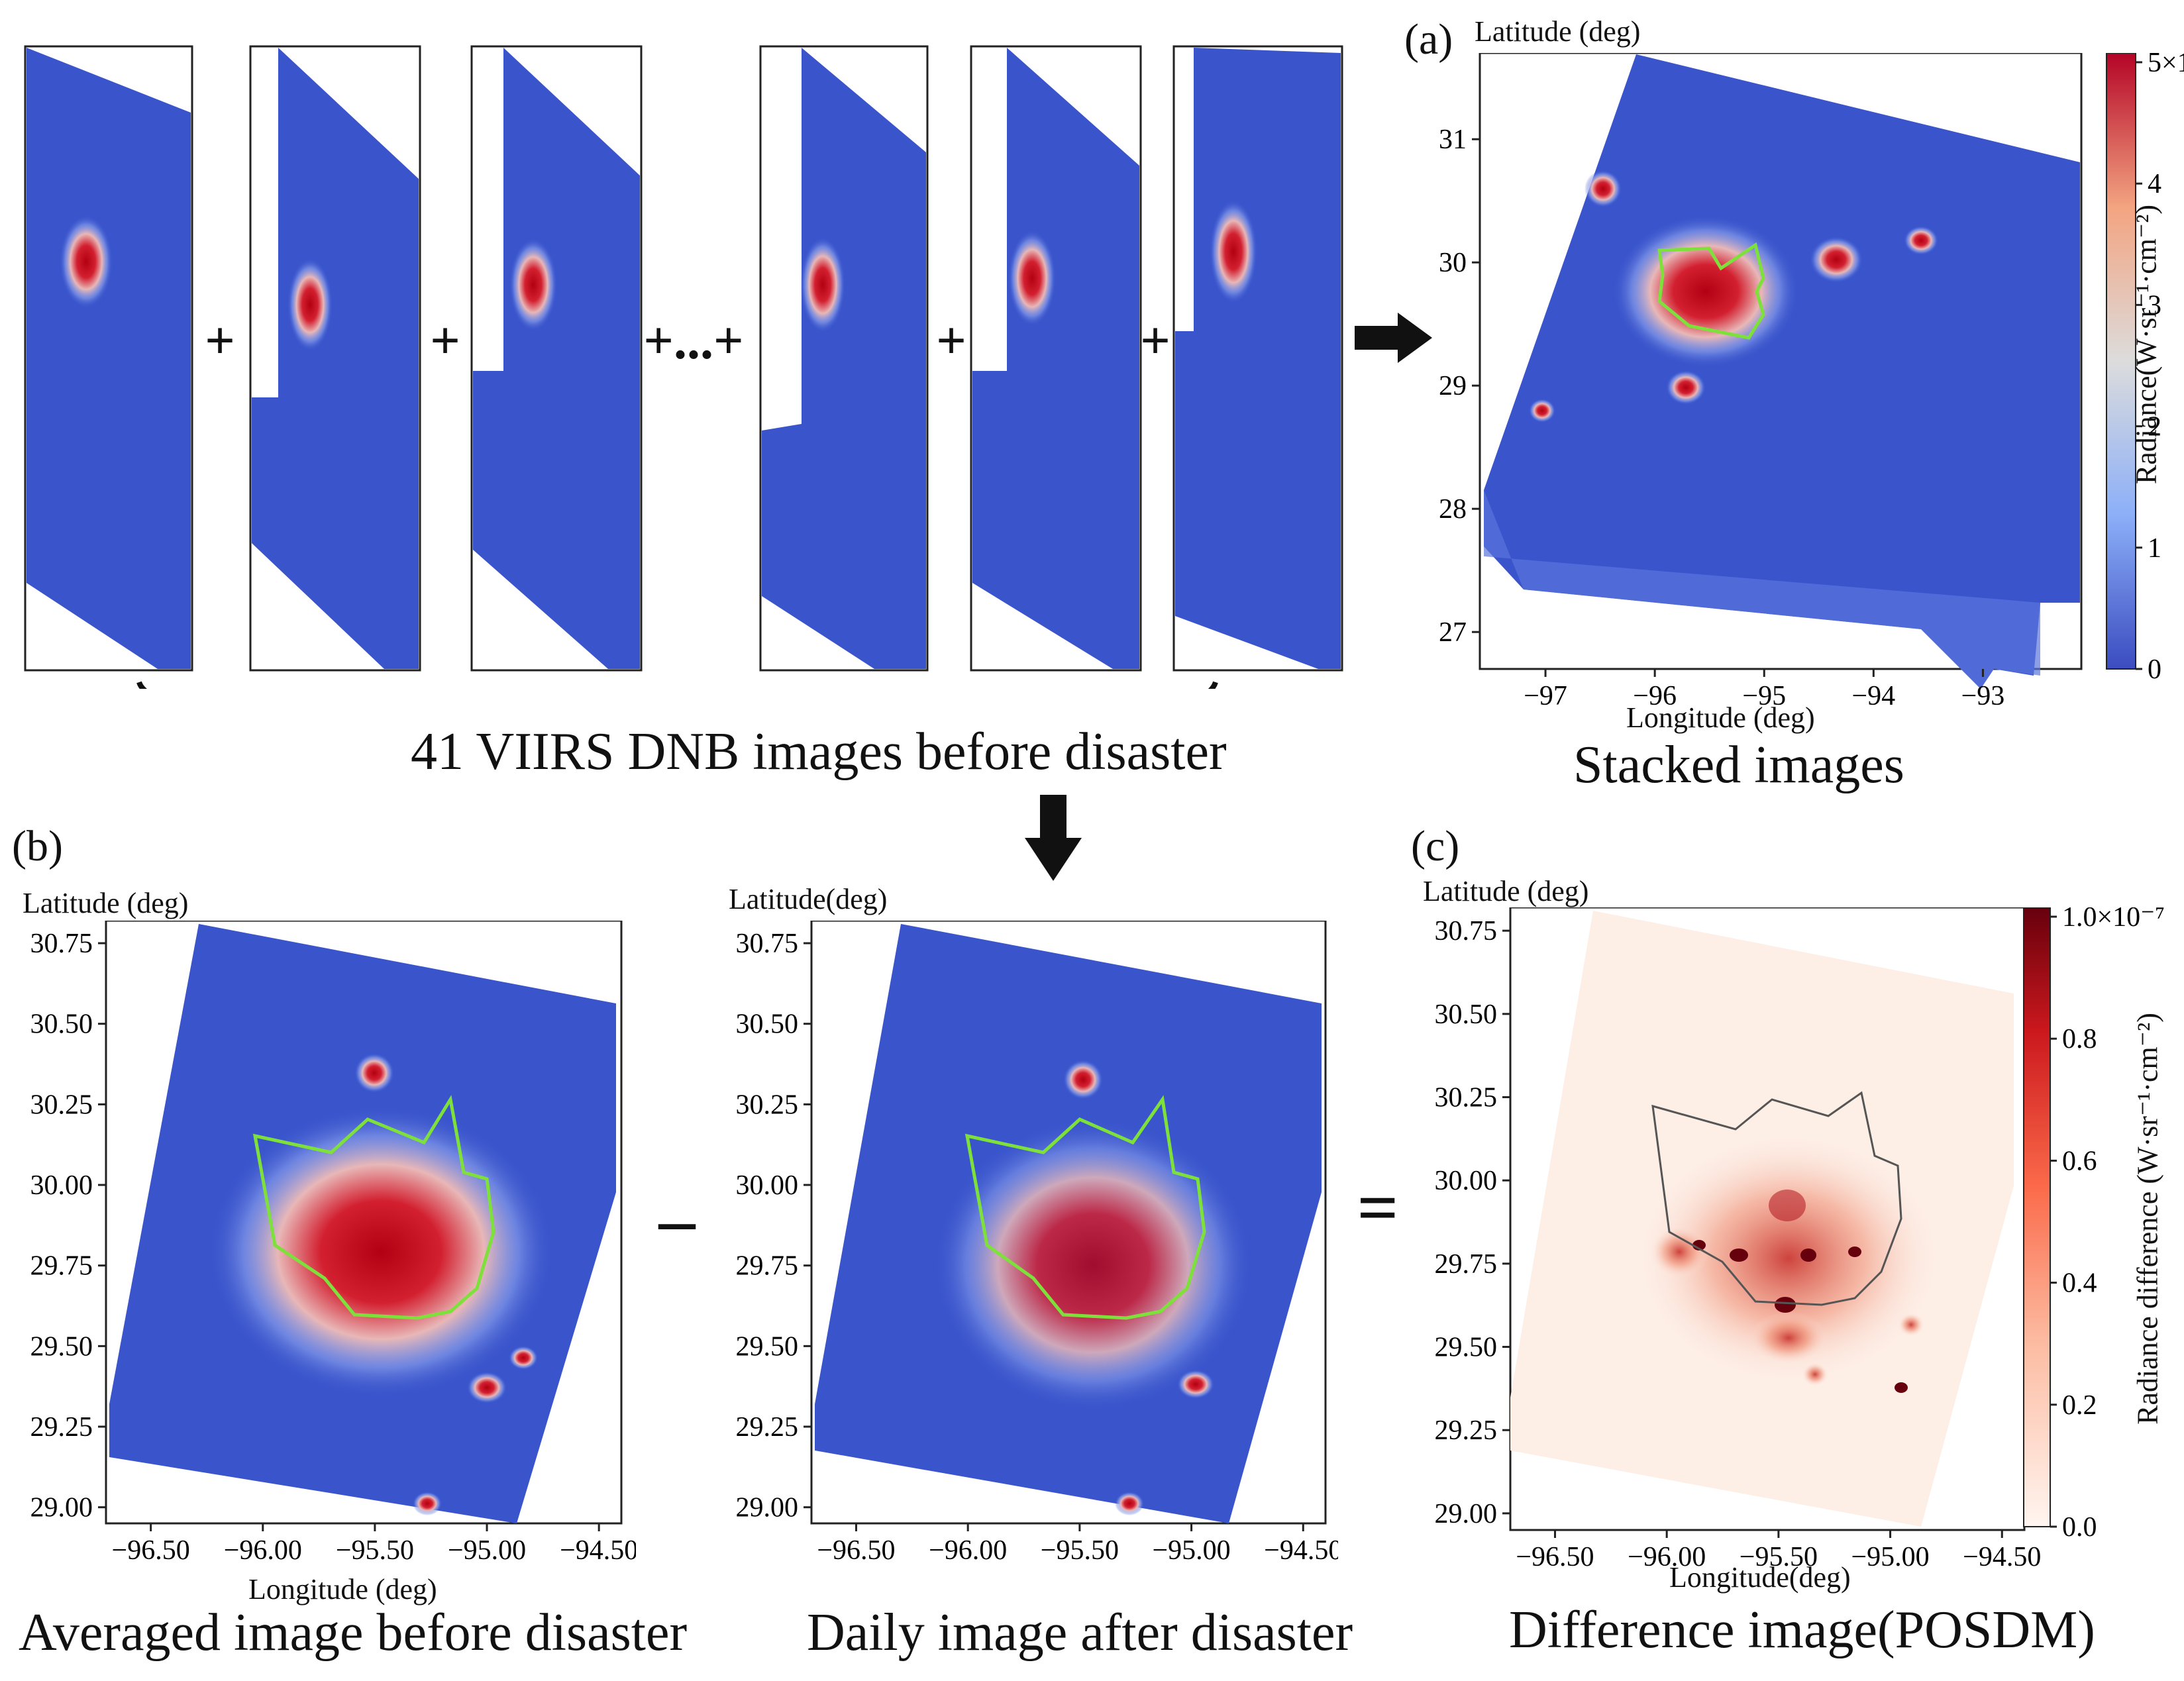 This screenshot has width=2184, height=1681. I want to click on panel-c-ylabel: Latitude (deg), so click(1506, 891).